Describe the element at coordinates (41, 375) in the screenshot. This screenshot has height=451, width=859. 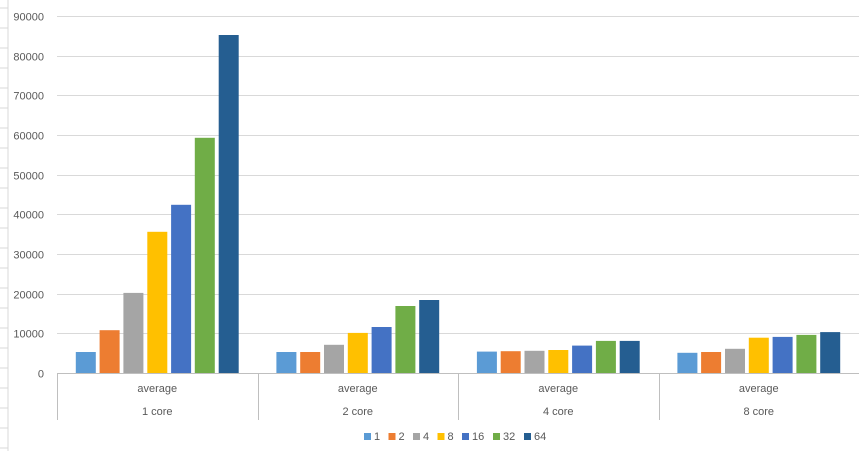
I see `y-tick-label: 0` at that location.